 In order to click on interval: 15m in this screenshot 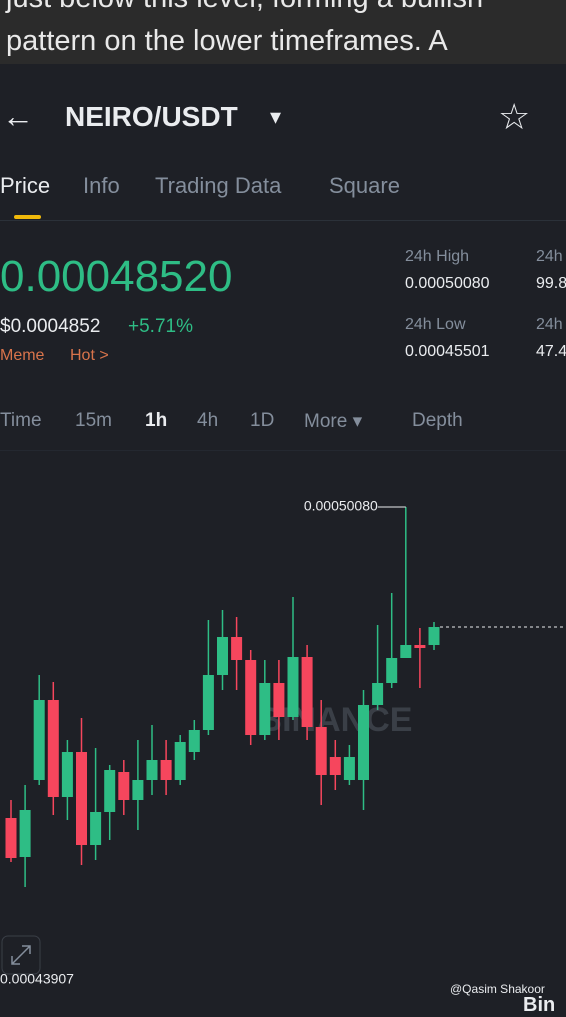, I will do `click(93, 420)`.